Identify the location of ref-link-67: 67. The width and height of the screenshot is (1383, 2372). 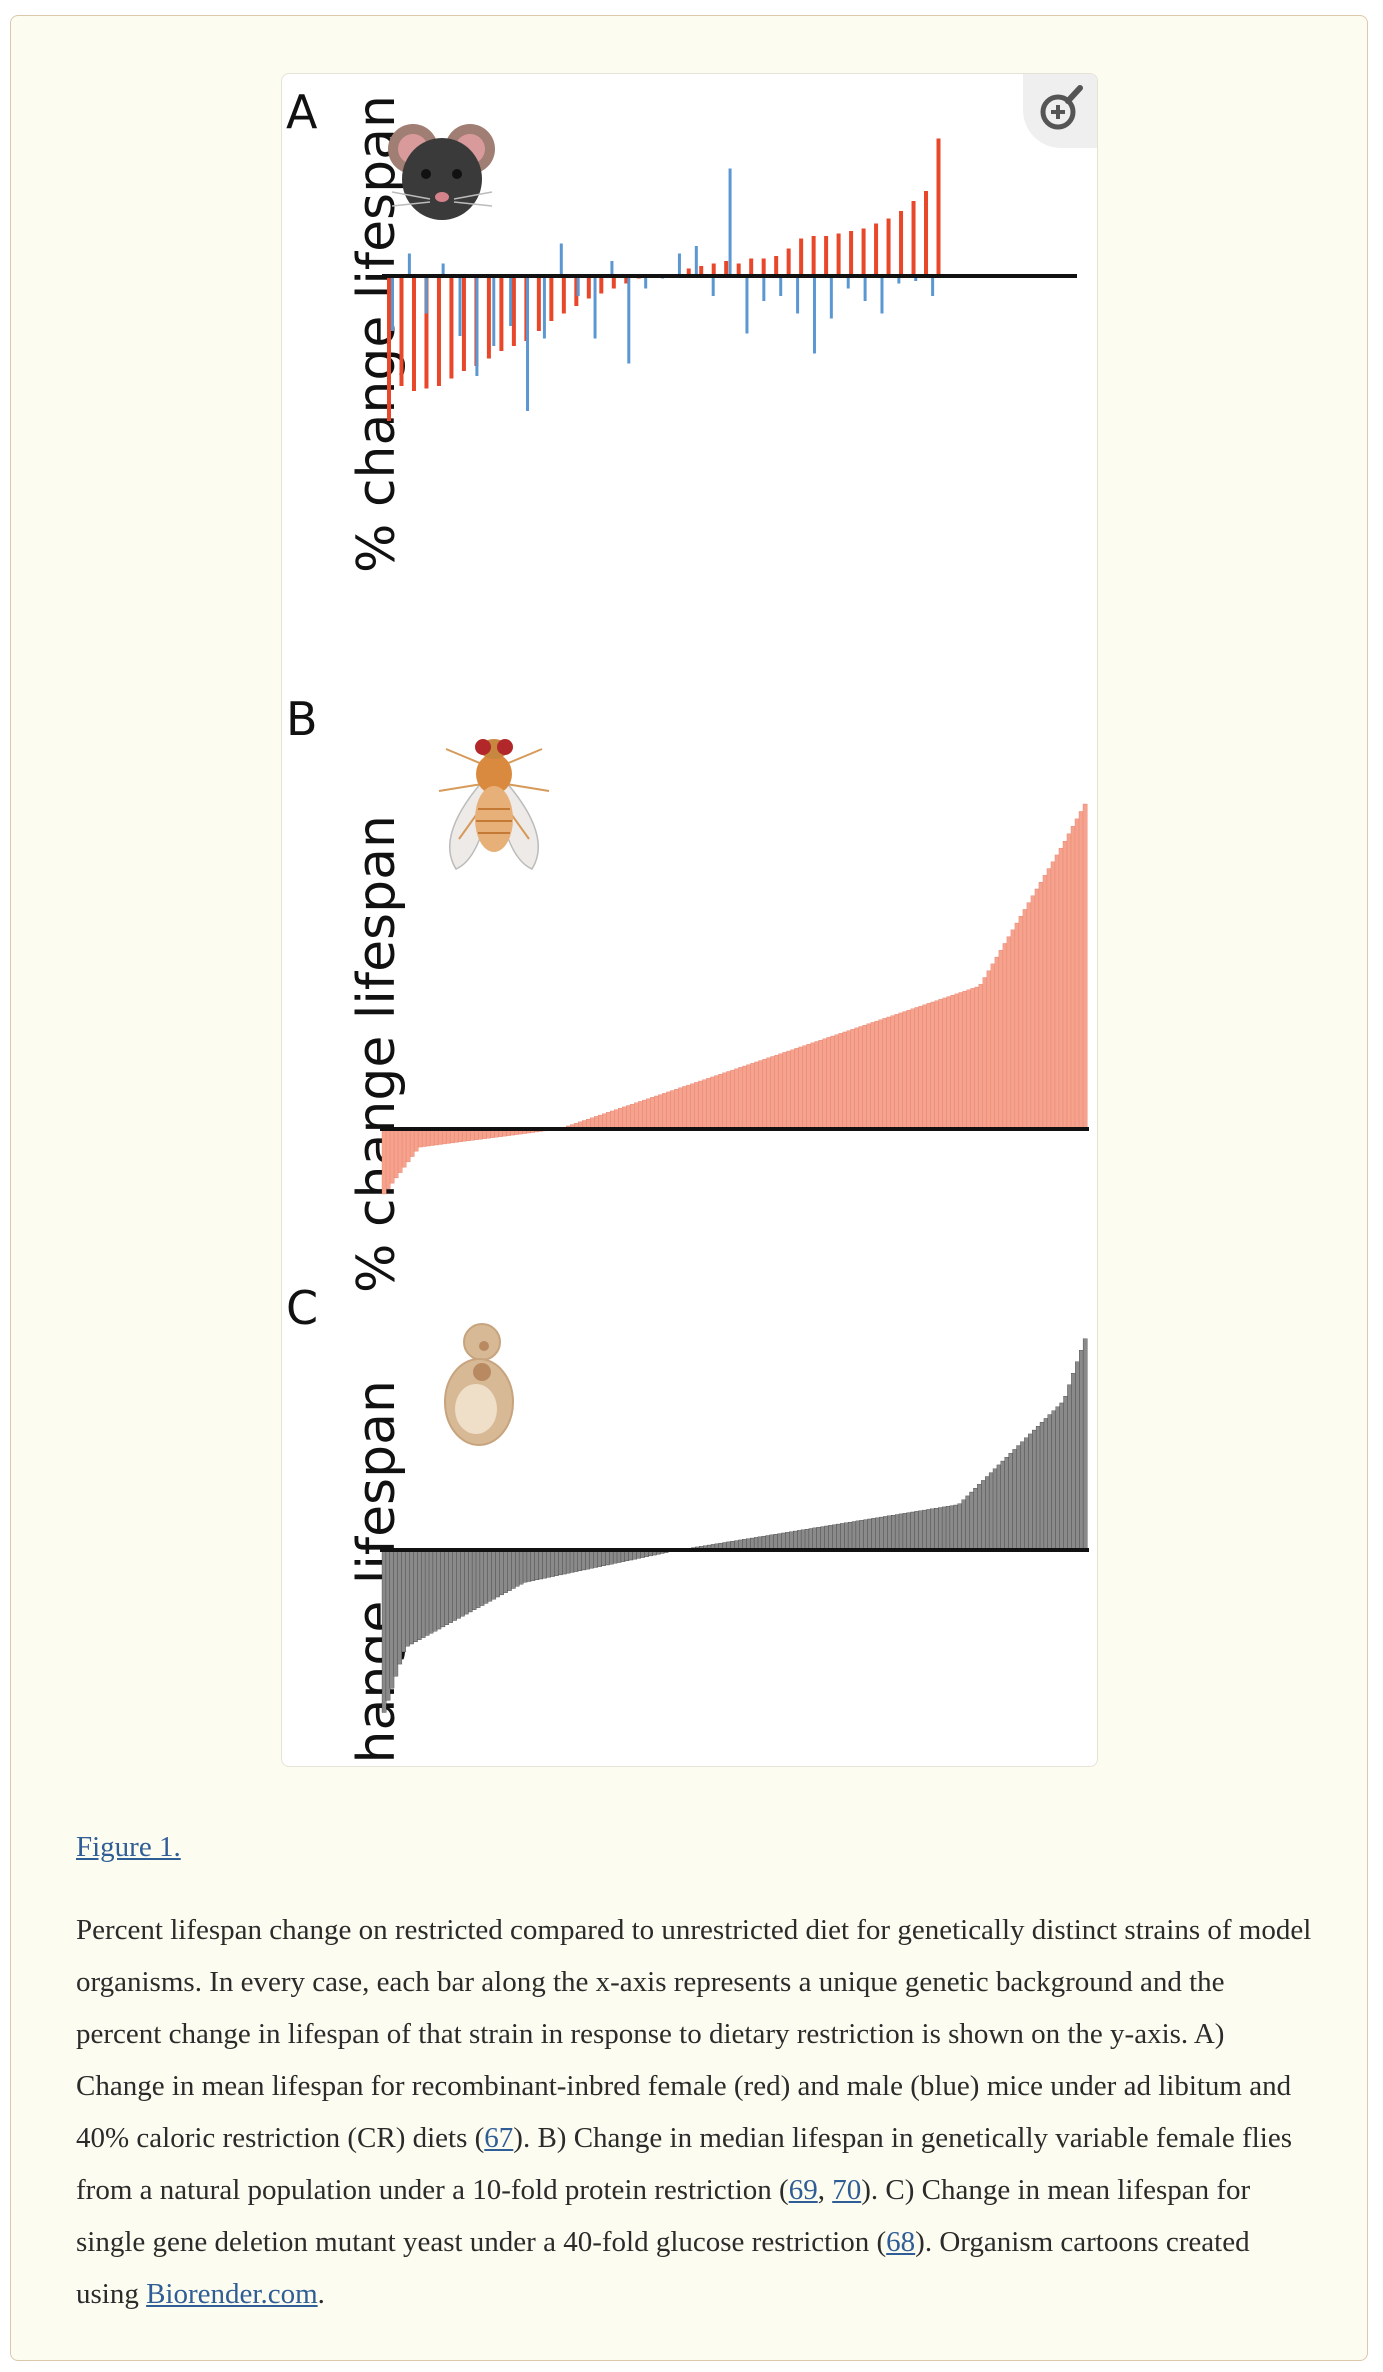
(499, 2138).